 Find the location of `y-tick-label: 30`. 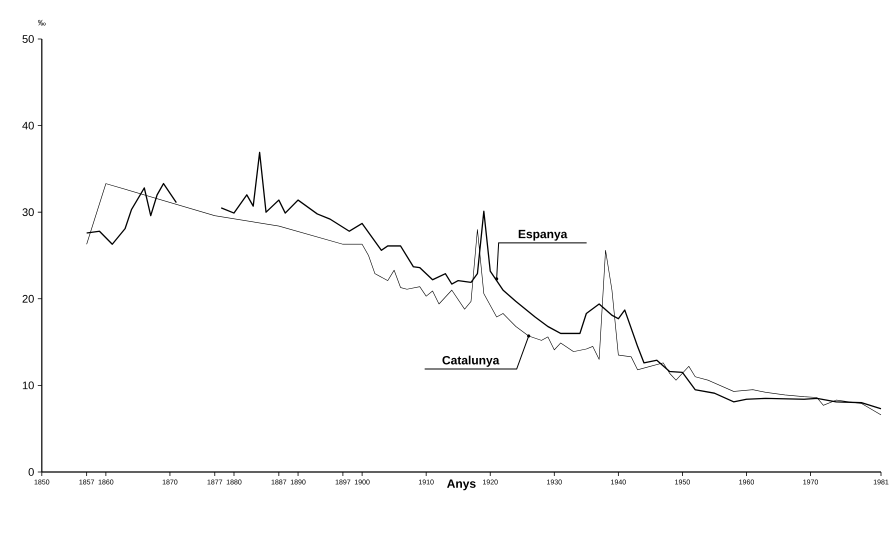

y-tick-label: 30 is located at coordinates (28, 212).